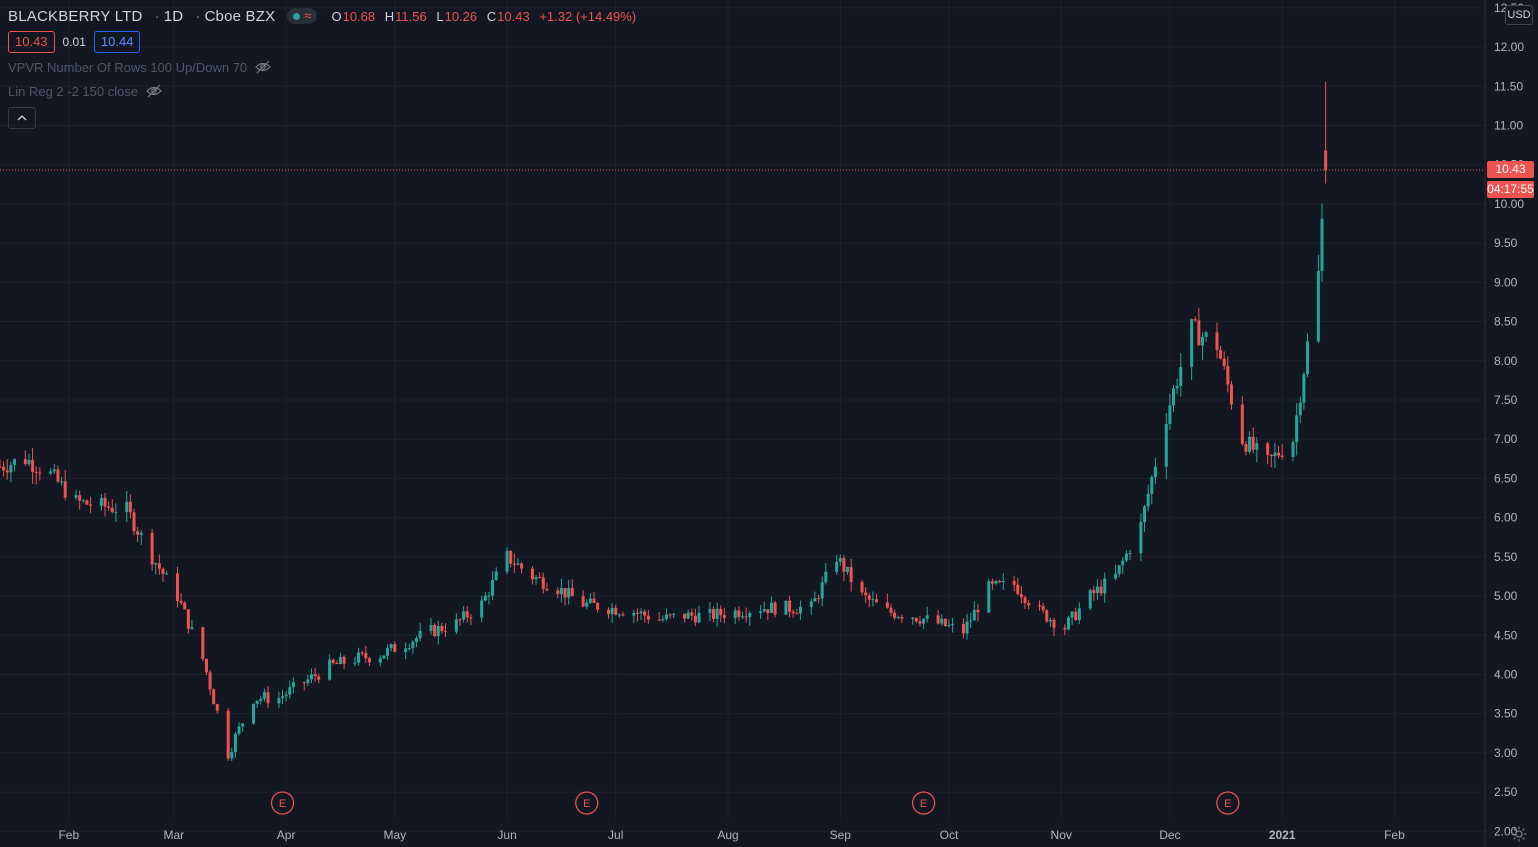 This screenshot has width=1538, height=847. I want to click on market-status-pill: ≈, so click(302, 16).